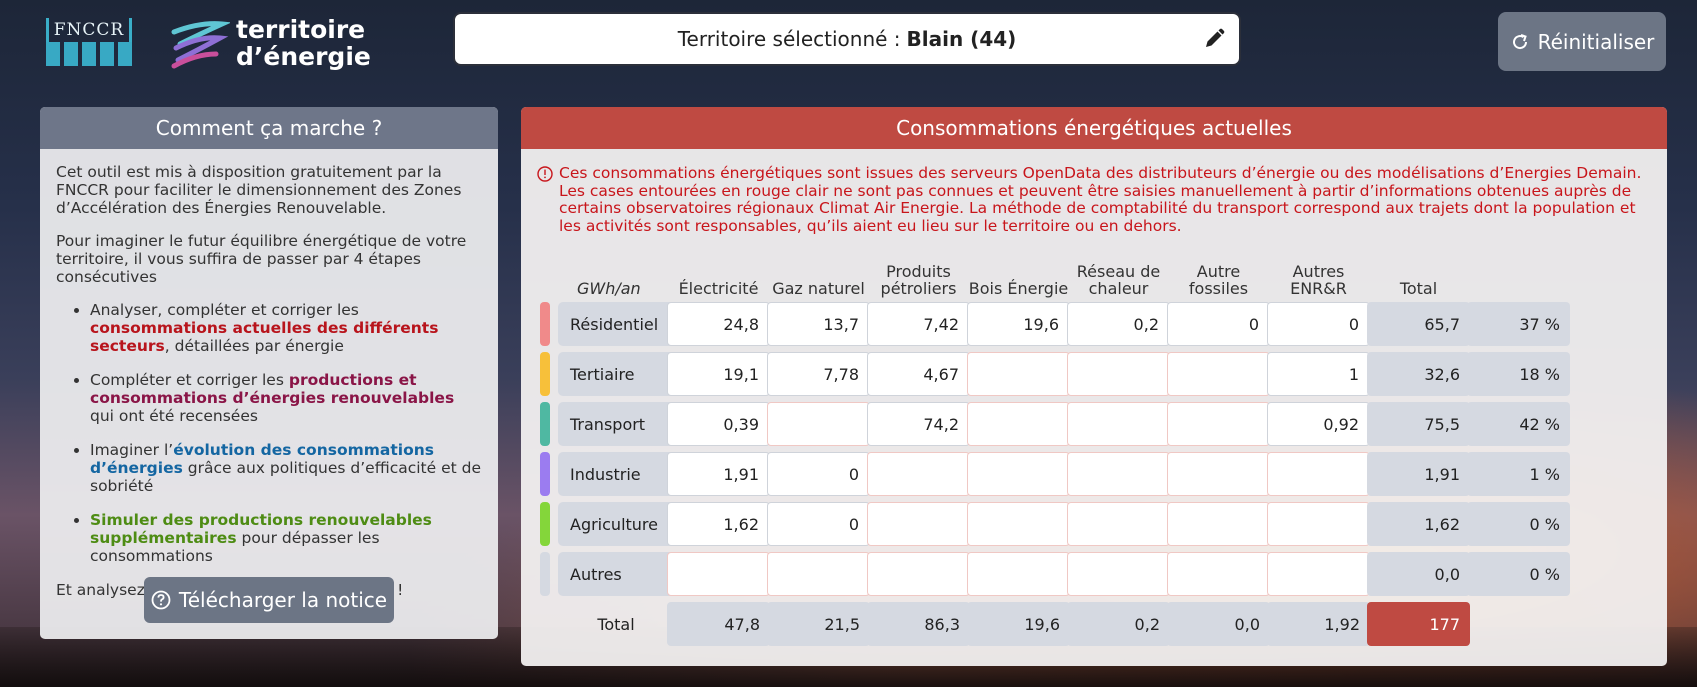 This screenshot has height=687, width=1697. I want to click on column-header: Bois Énergie, so click(1018, 288).